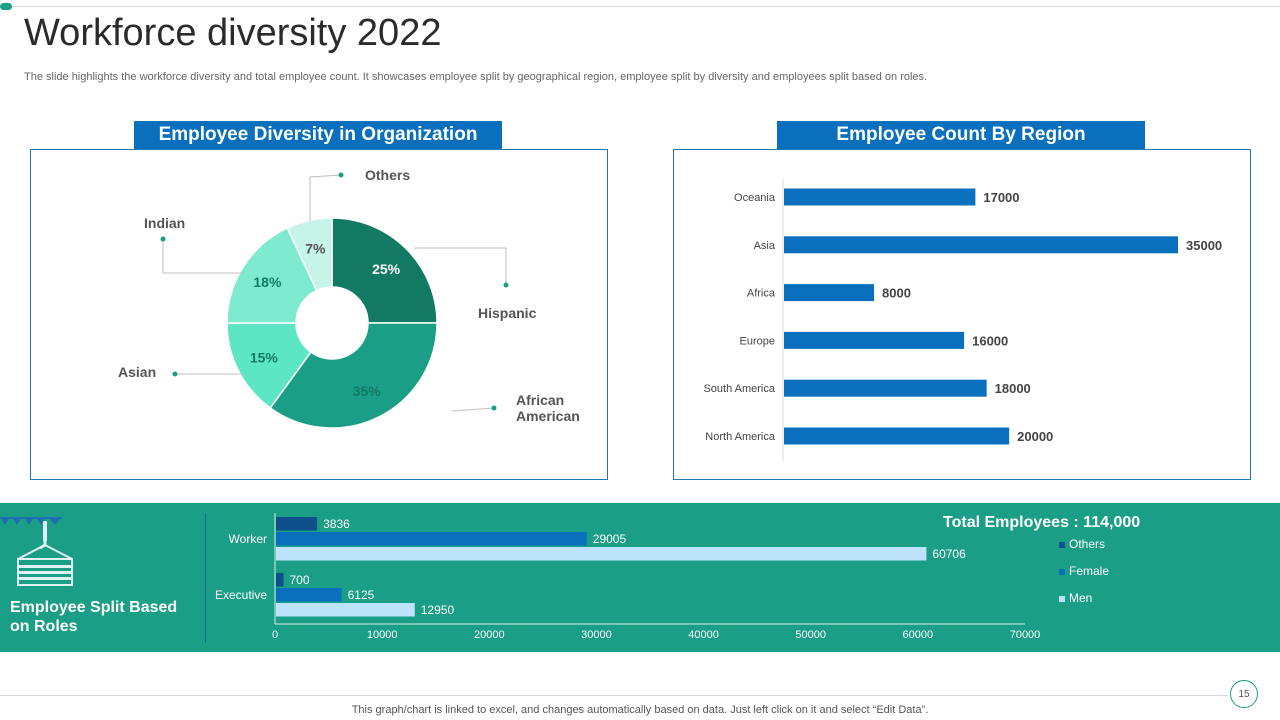  What do you see at coordinates (949, 554) in the screenshot?
I see `roles-value-label: 60706` at bounding box center [949, 554].